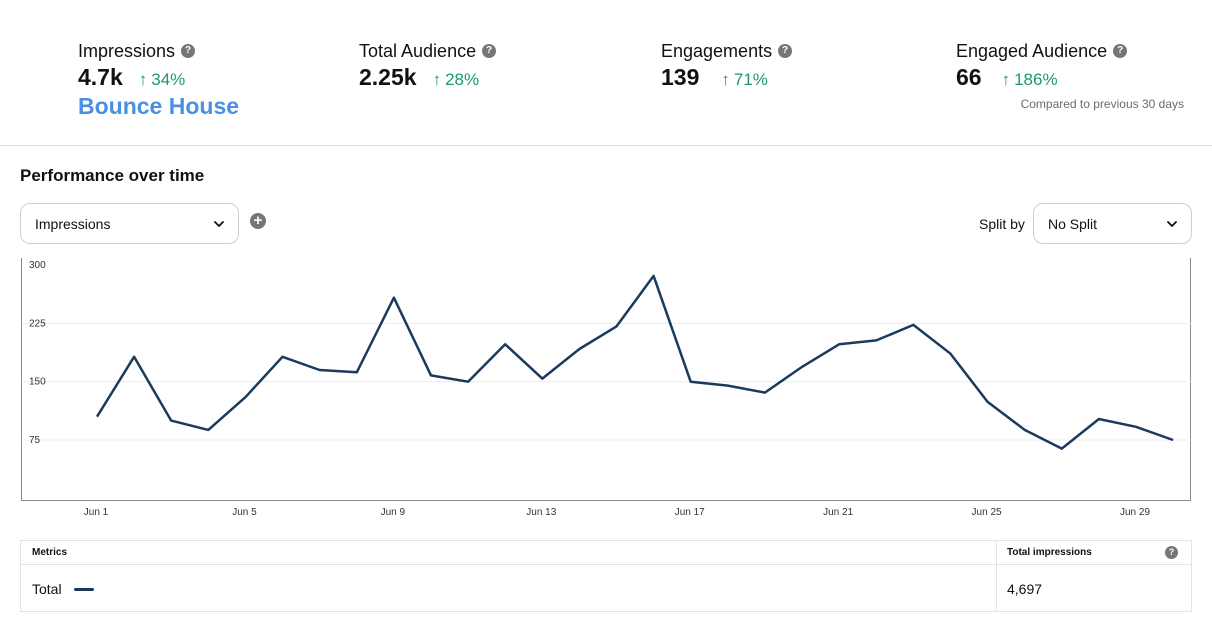 The image size is (1212, 631). What do you see at coordinates (129, 223) in the screenshot?
I see `metric-select: Impressions` at bounding box center [129, 223].